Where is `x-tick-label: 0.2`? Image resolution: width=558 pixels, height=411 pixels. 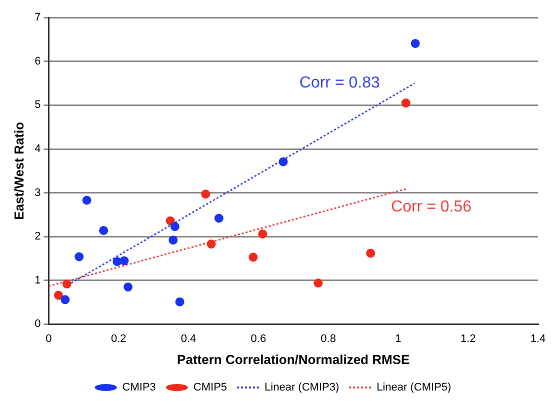 x-tick-label: 0.2 is located at coordinates (118, 338).